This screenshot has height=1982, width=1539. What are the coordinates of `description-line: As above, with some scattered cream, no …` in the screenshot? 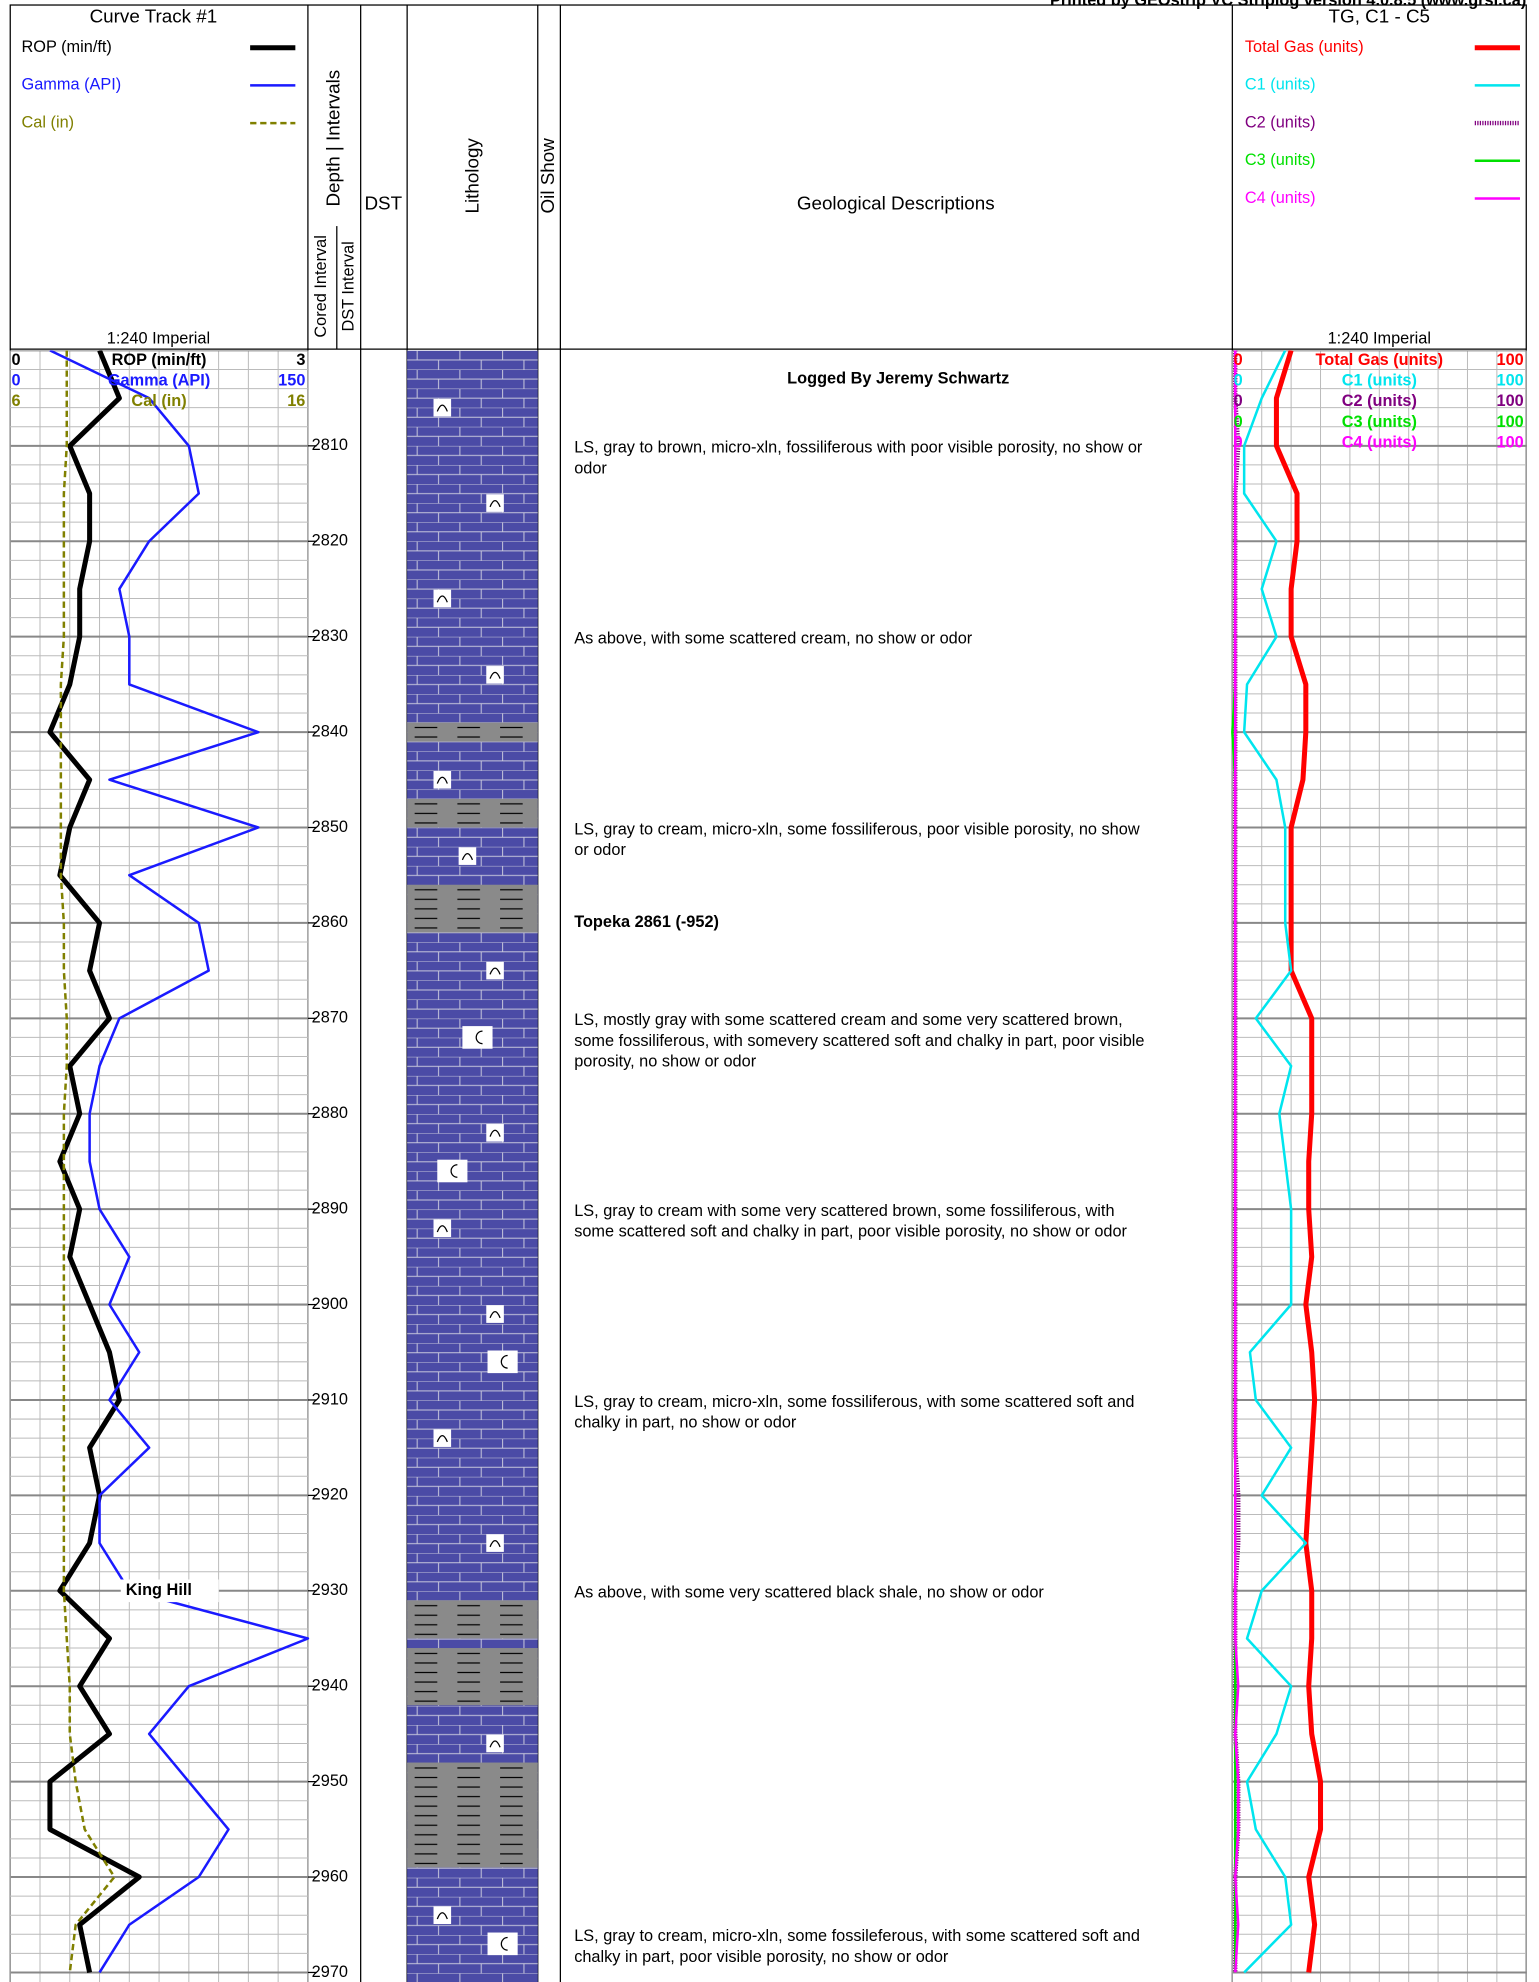 It's located at (773, 638).